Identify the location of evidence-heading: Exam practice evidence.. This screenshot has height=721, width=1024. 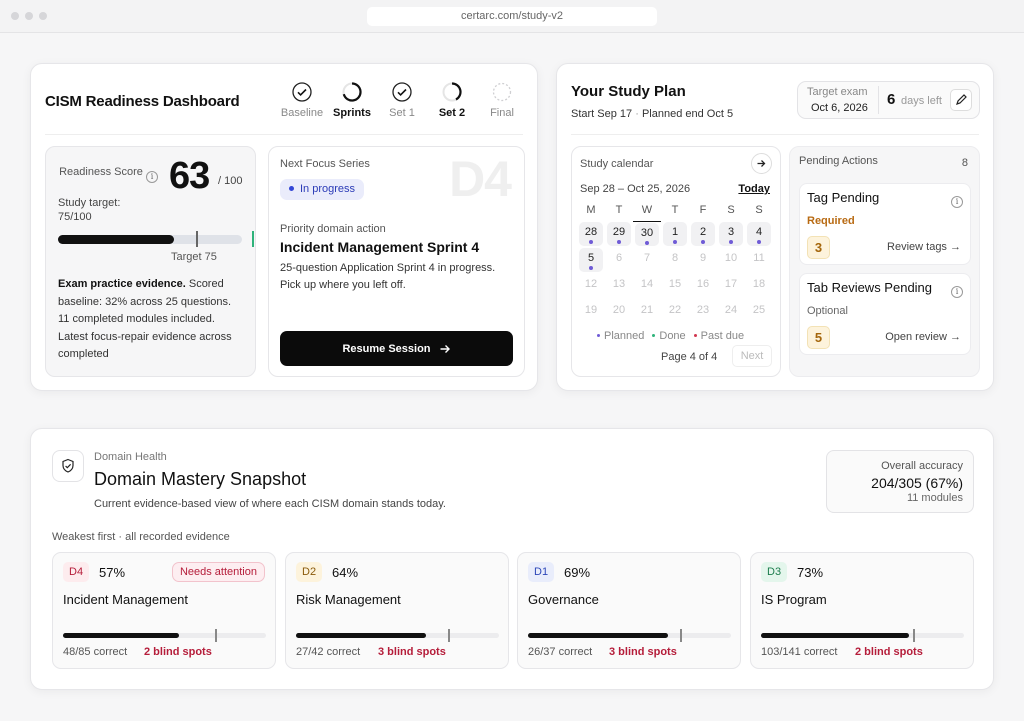
(122, 284).